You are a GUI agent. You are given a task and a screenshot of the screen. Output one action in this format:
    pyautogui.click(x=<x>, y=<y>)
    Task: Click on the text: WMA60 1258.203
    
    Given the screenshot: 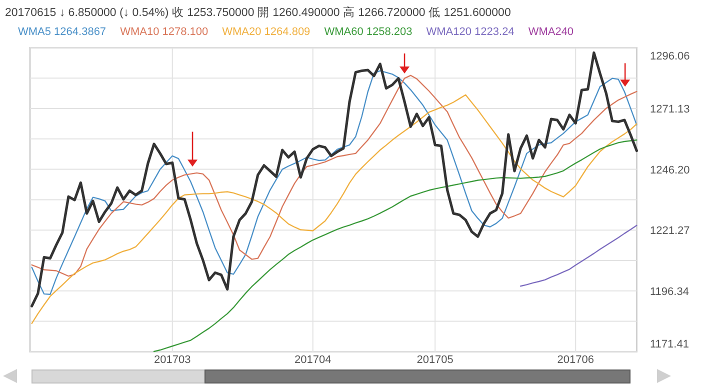 What is the action you would take?
    pyautogui.click(x=368, y=32)
    